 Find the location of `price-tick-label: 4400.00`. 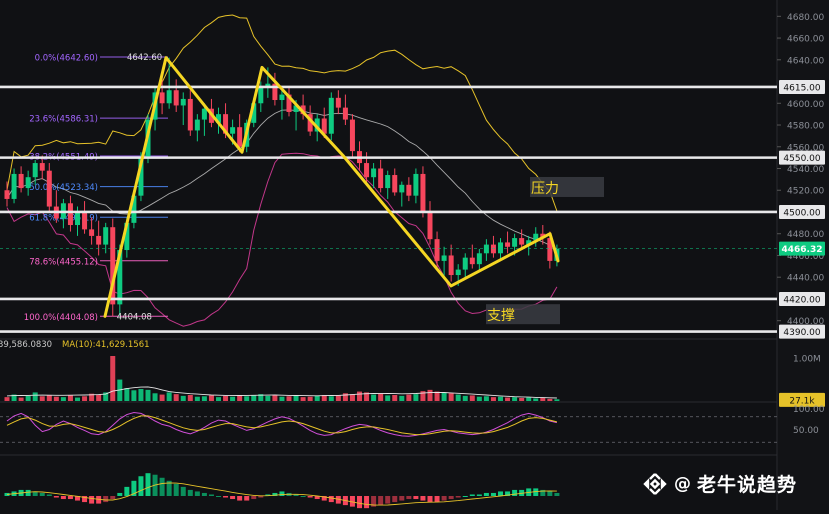

price-tick-label: 4400.00 is located at coordinates (805, 322).